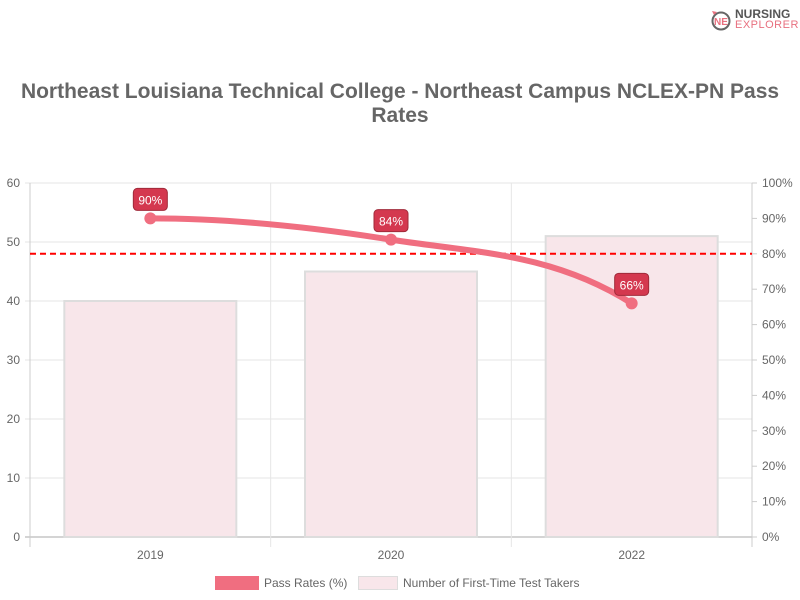 Image resolution: width=800 pixels, height=600 pixels. I want to click on logo-text-1: NURSING, so click(763, 14).